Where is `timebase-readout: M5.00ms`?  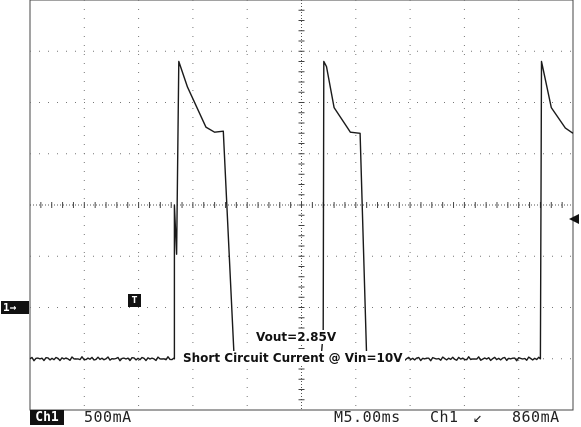 timebase-readout: M5.00ms is located at coordinates (367, 417).